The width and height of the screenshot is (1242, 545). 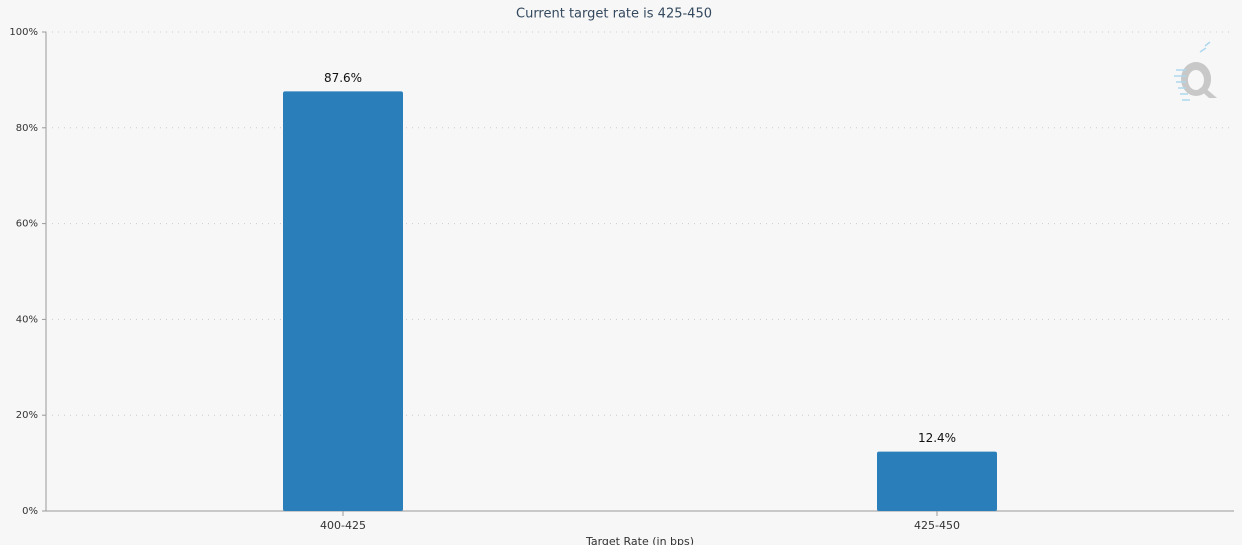 I want to click on y-tick-label: 20%, so click(x=27, y=415).